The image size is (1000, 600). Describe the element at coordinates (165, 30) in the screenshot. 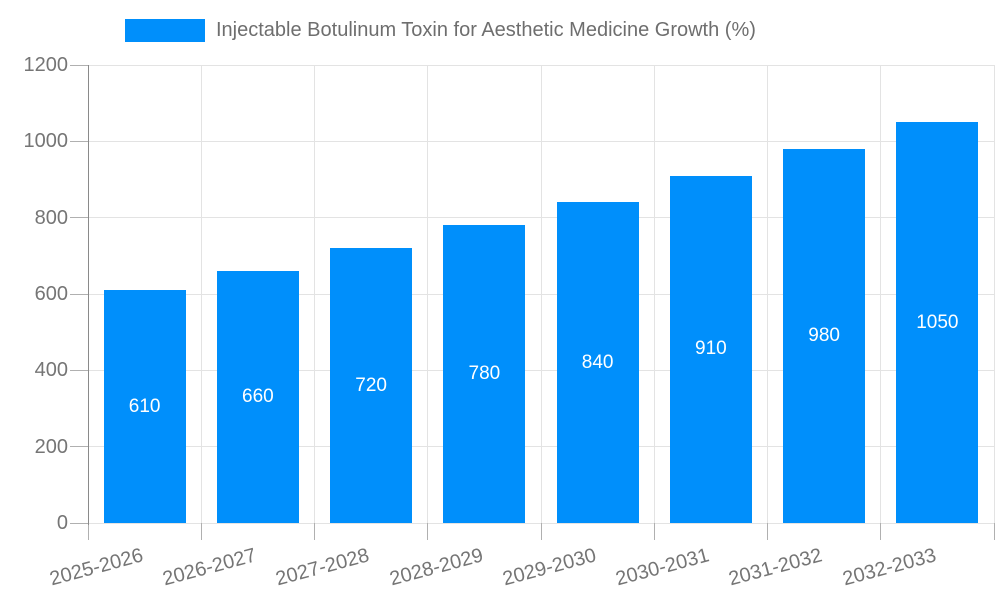

I see `legend-swatch` at that location.